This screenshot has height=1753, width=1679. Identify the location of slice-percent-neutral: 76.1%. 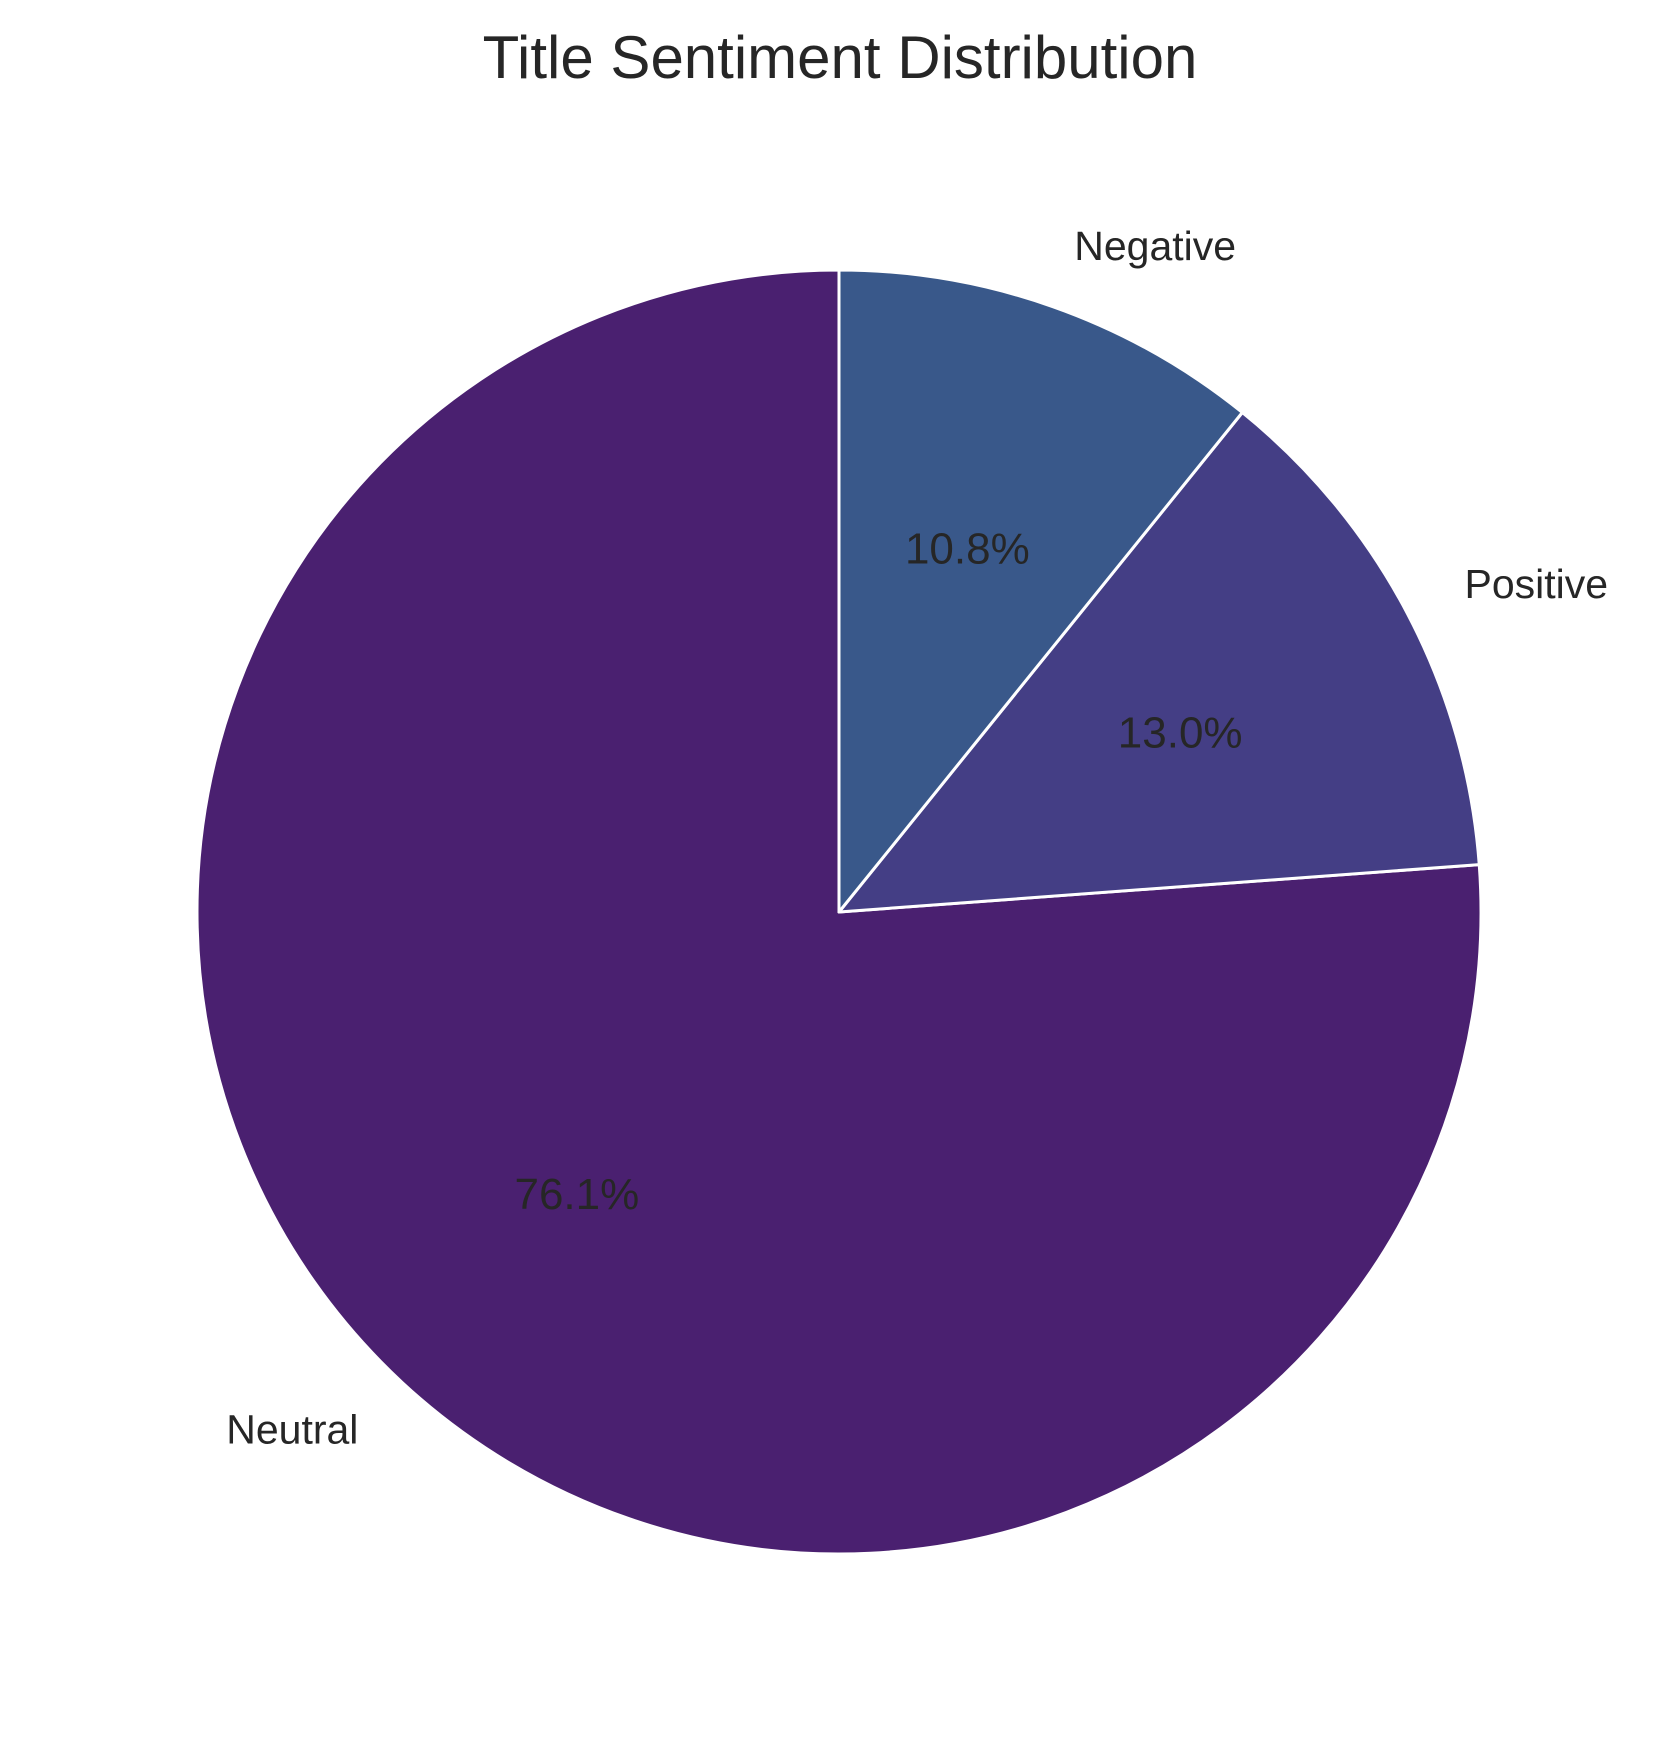
(576, 1194).